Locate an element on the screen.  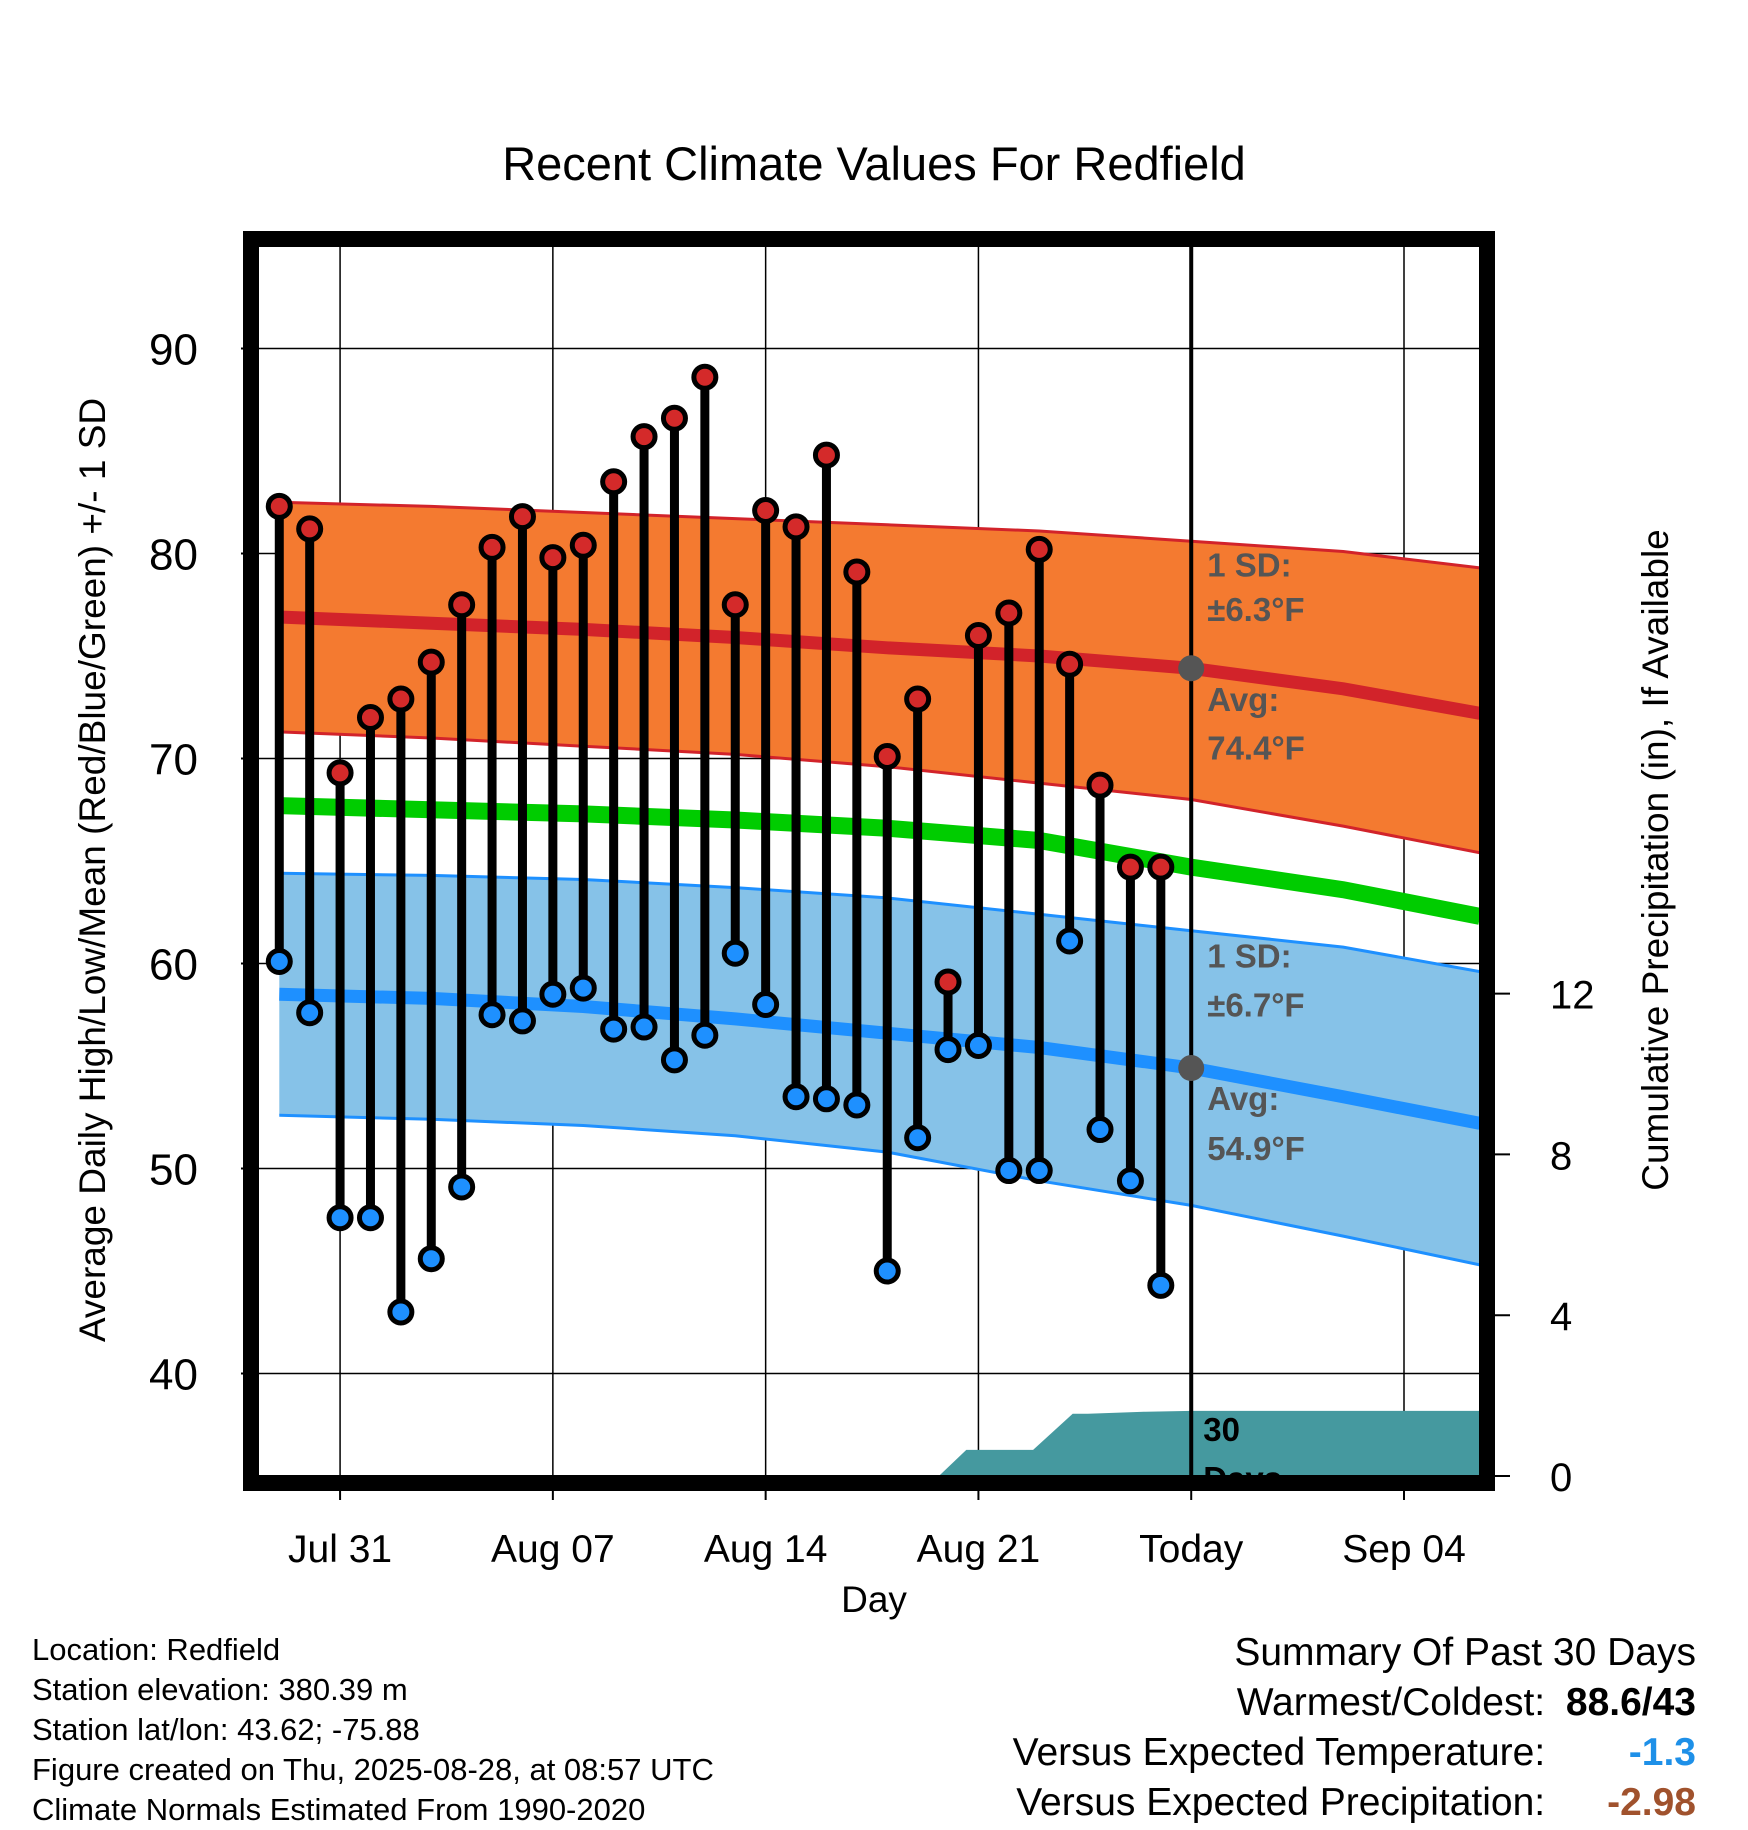
precip-label: Versus Expected Precipitation: is located at coordinates (1281, 1802).